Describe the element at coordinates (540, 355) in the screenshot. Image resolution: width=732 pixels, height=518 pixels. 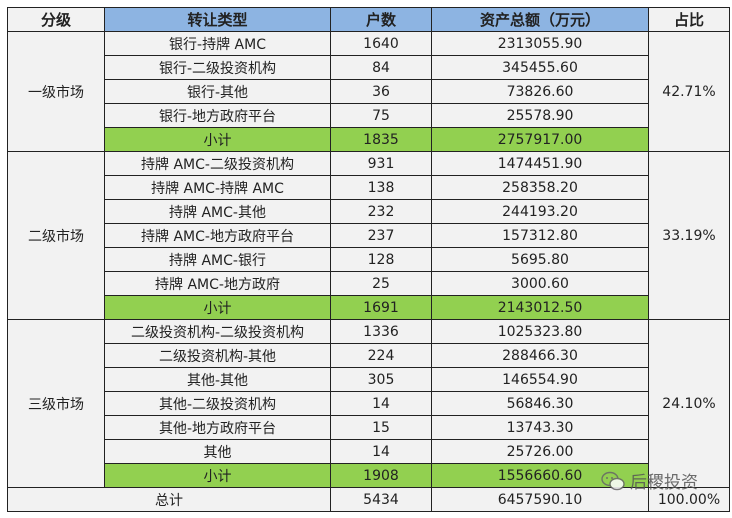
I see `assets-cell: 288466.30` at that location.